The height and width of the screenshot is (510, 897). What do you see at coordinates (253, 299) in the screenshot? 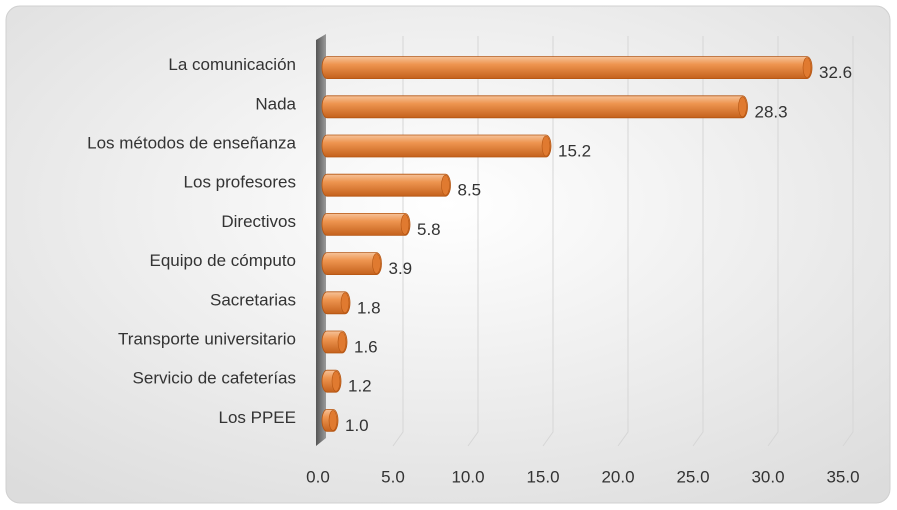
I see `y-tick-label: Sacretarias` at bounding box center [253, 299].